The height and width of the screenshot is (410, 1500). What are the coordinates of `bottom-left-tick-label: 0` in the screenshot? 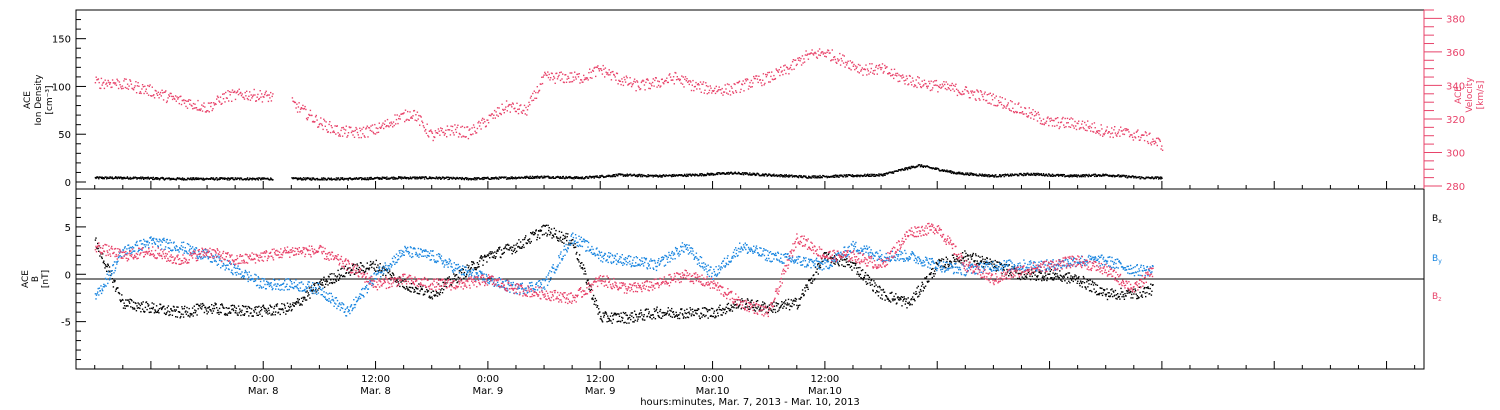 It's located at (68, 275).